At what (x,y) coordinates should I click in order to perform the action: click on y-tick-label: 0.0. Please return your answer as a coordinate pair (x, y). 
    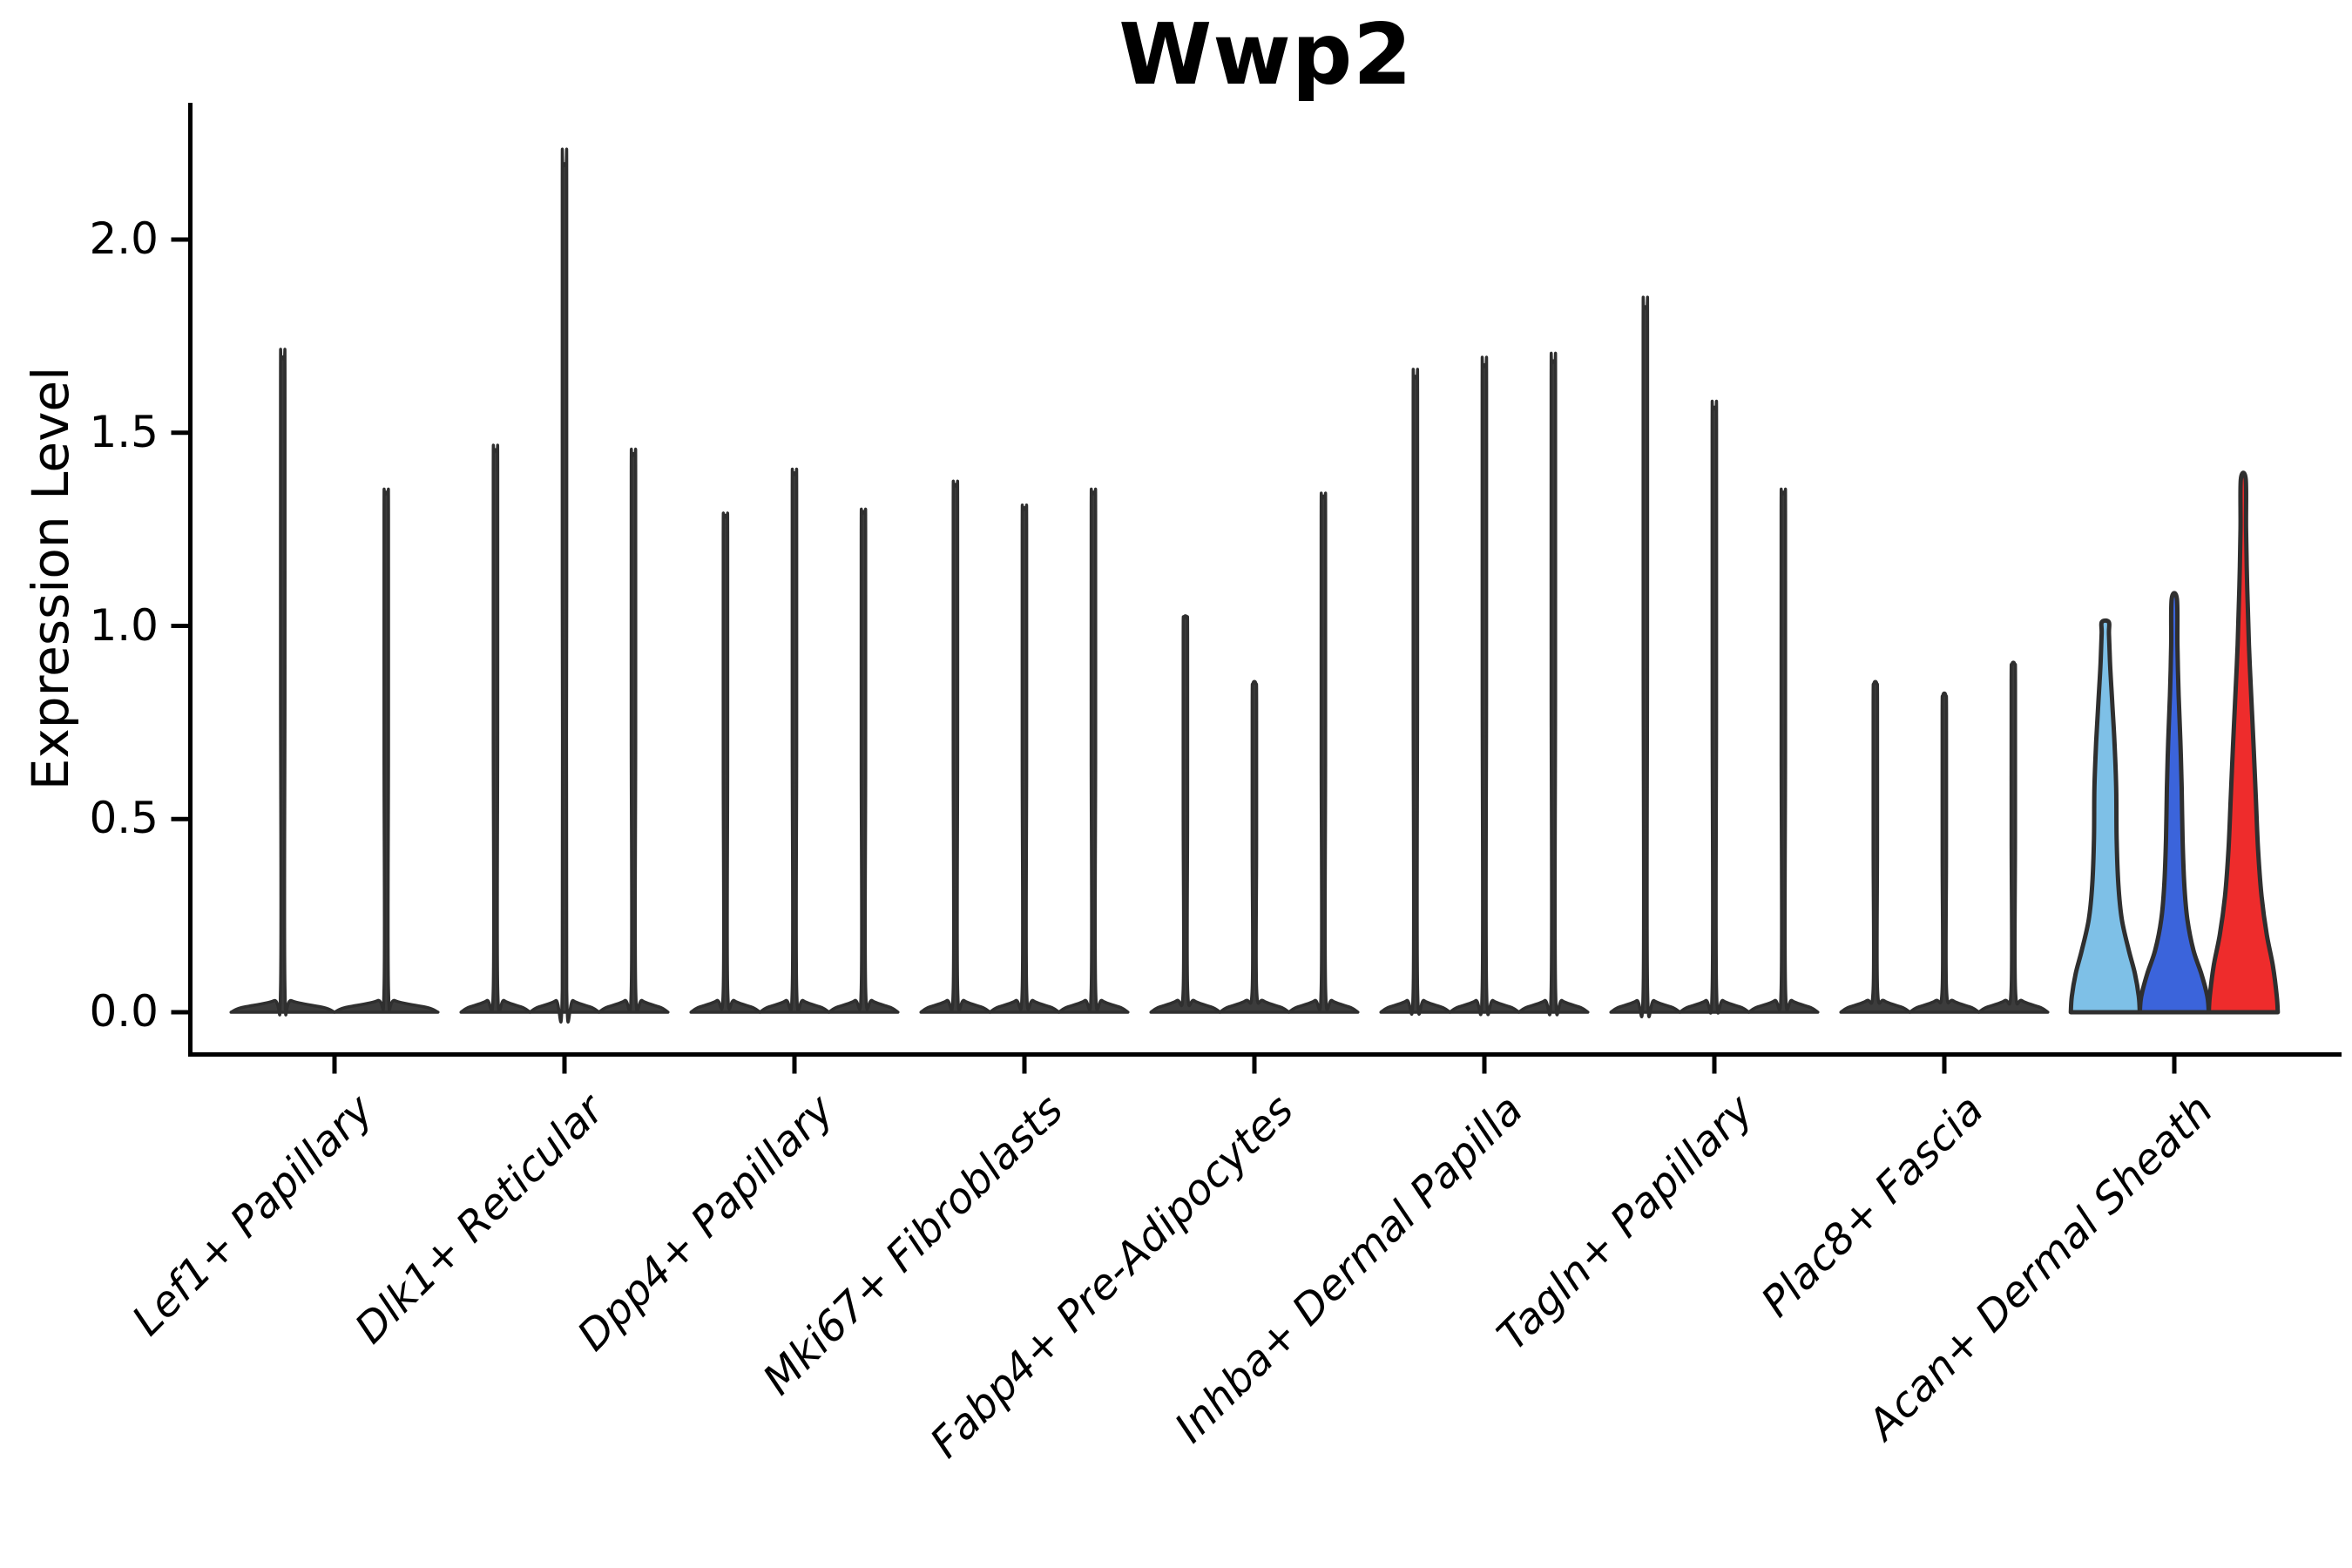
    Looking at the image, I should click on (124, 1012).